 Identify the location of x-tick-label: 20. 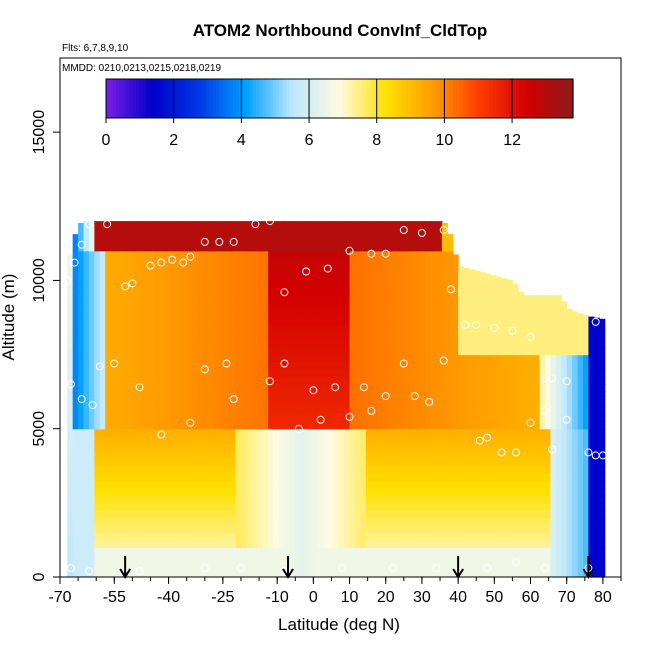
(386, 597).